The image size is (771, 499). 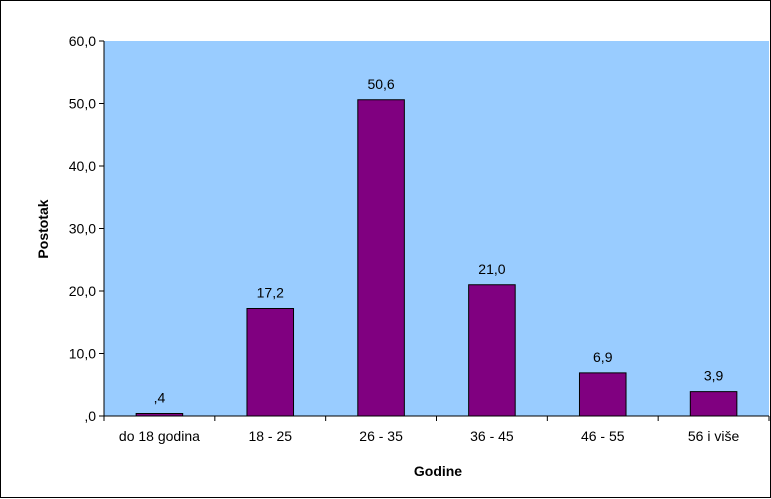 What do you see at coordinates (159, 436) in the screenshot?
I see `x-tick-label: do 18 godina` at bounding box center [159, 436].